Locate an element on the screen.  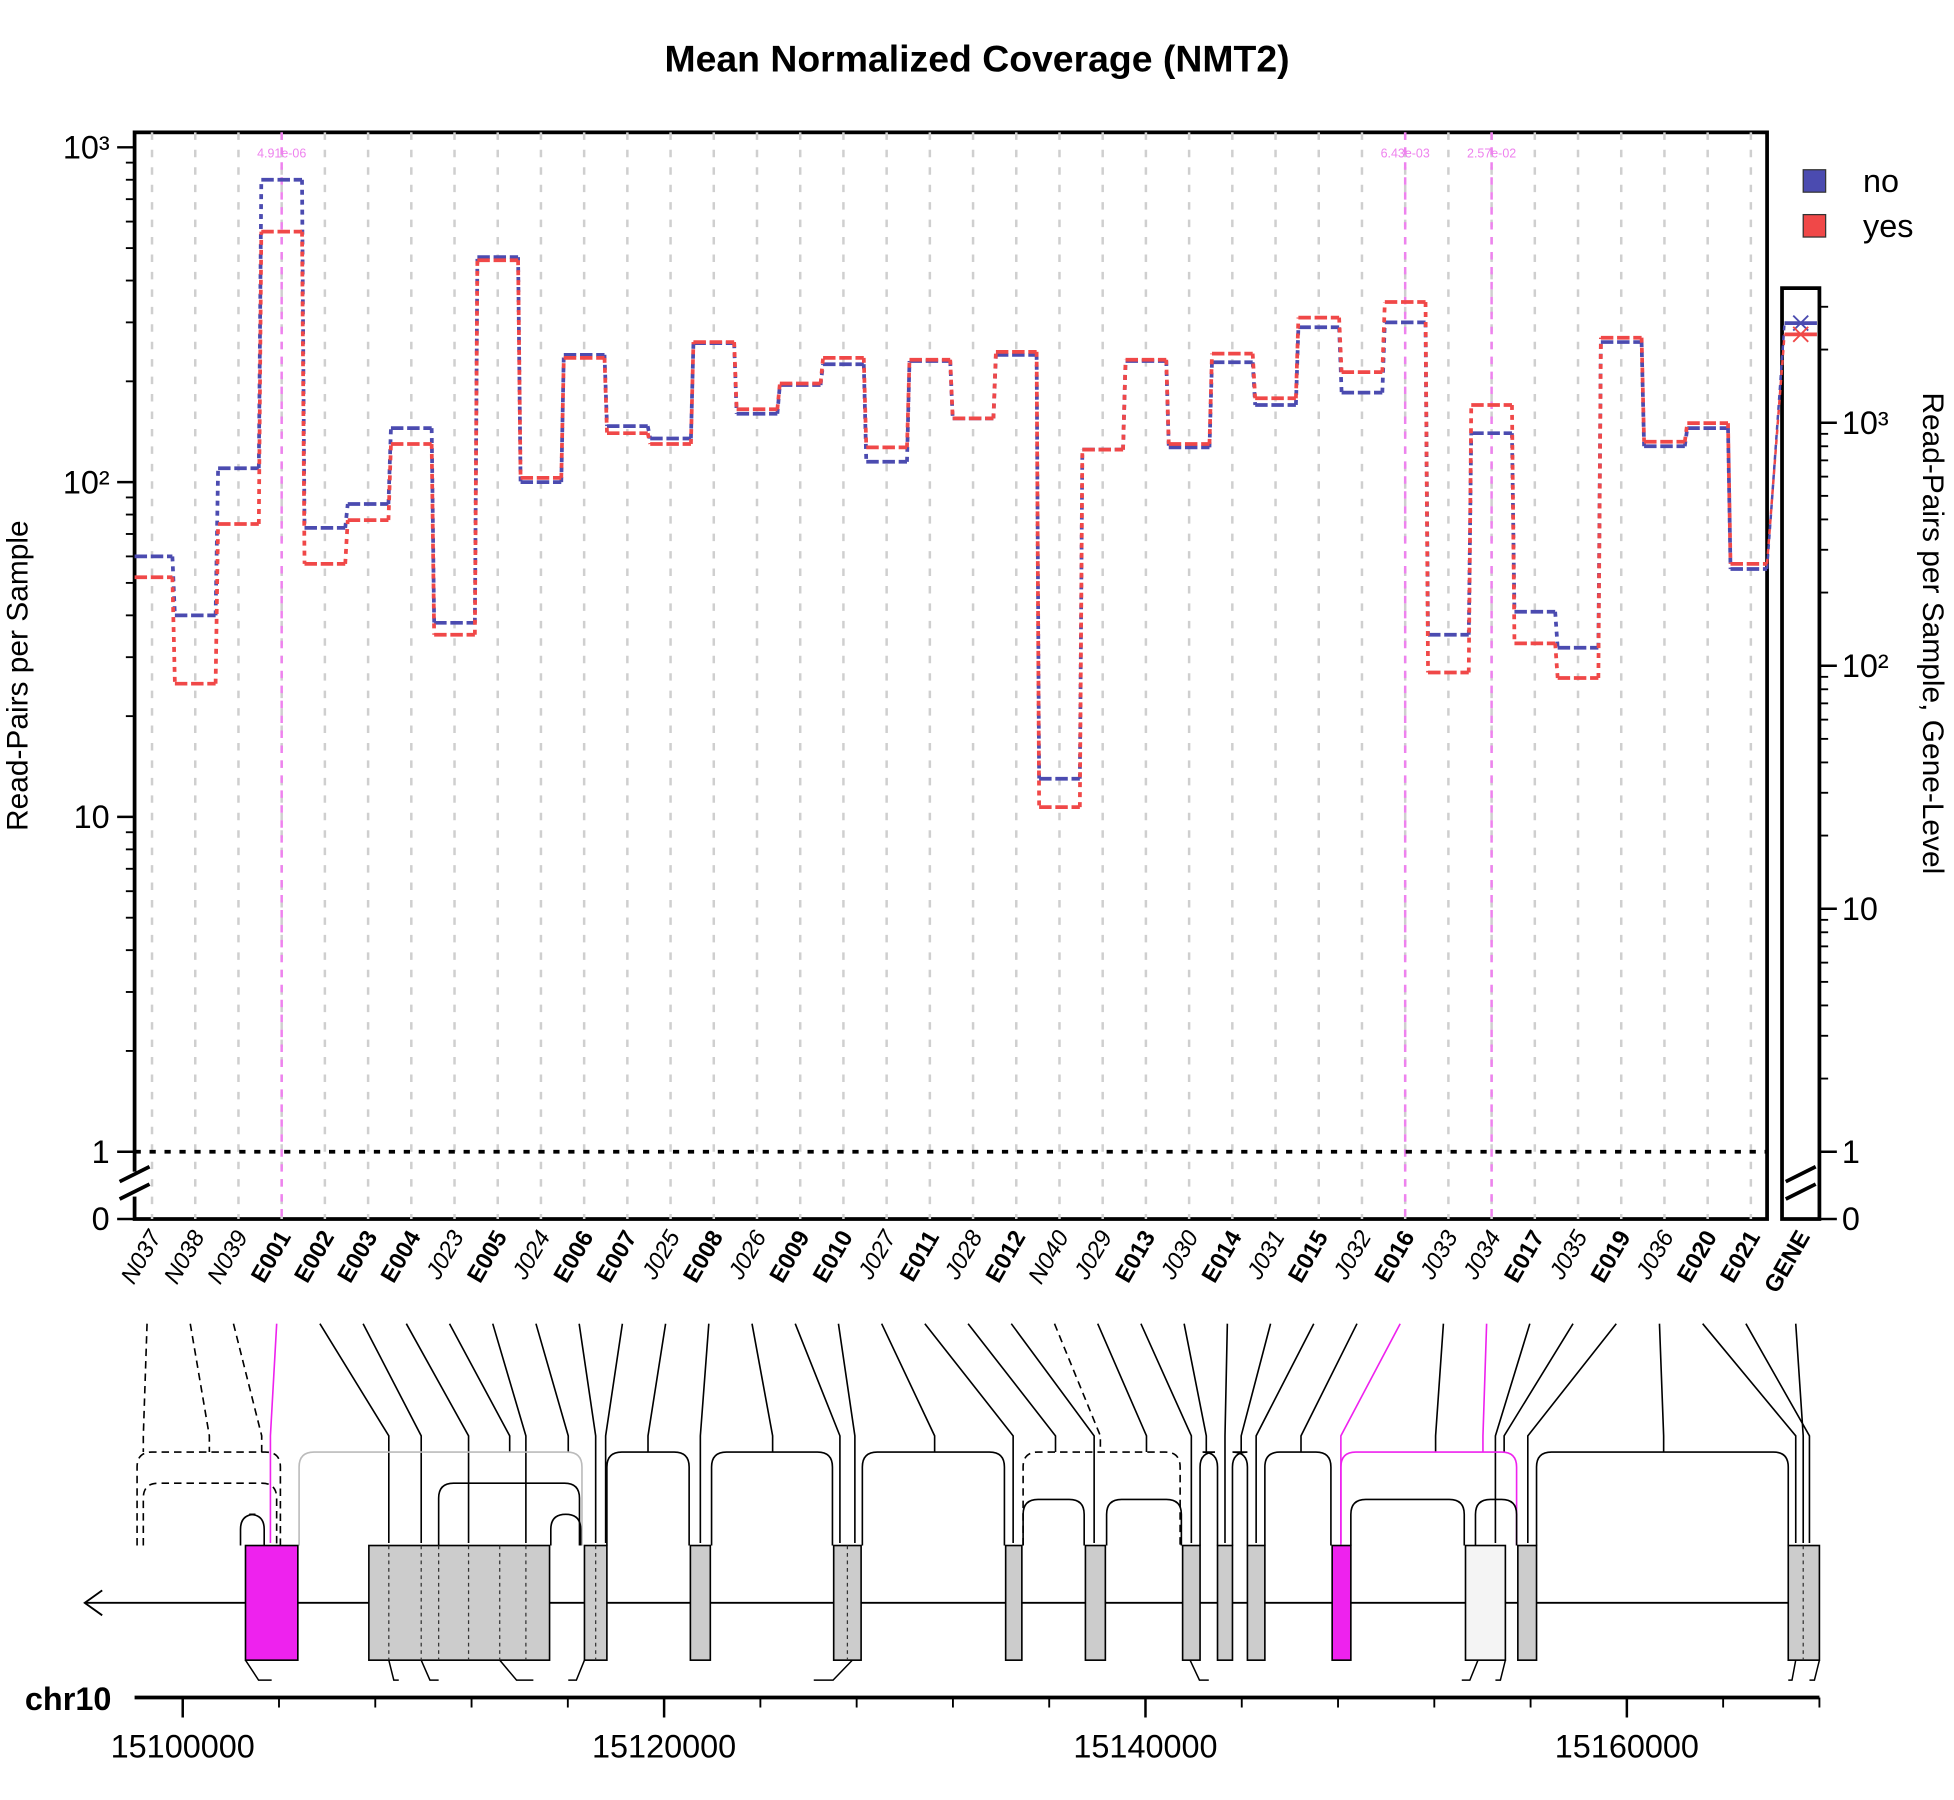
feature-label: E003 is located at coordinates (358, 1256).